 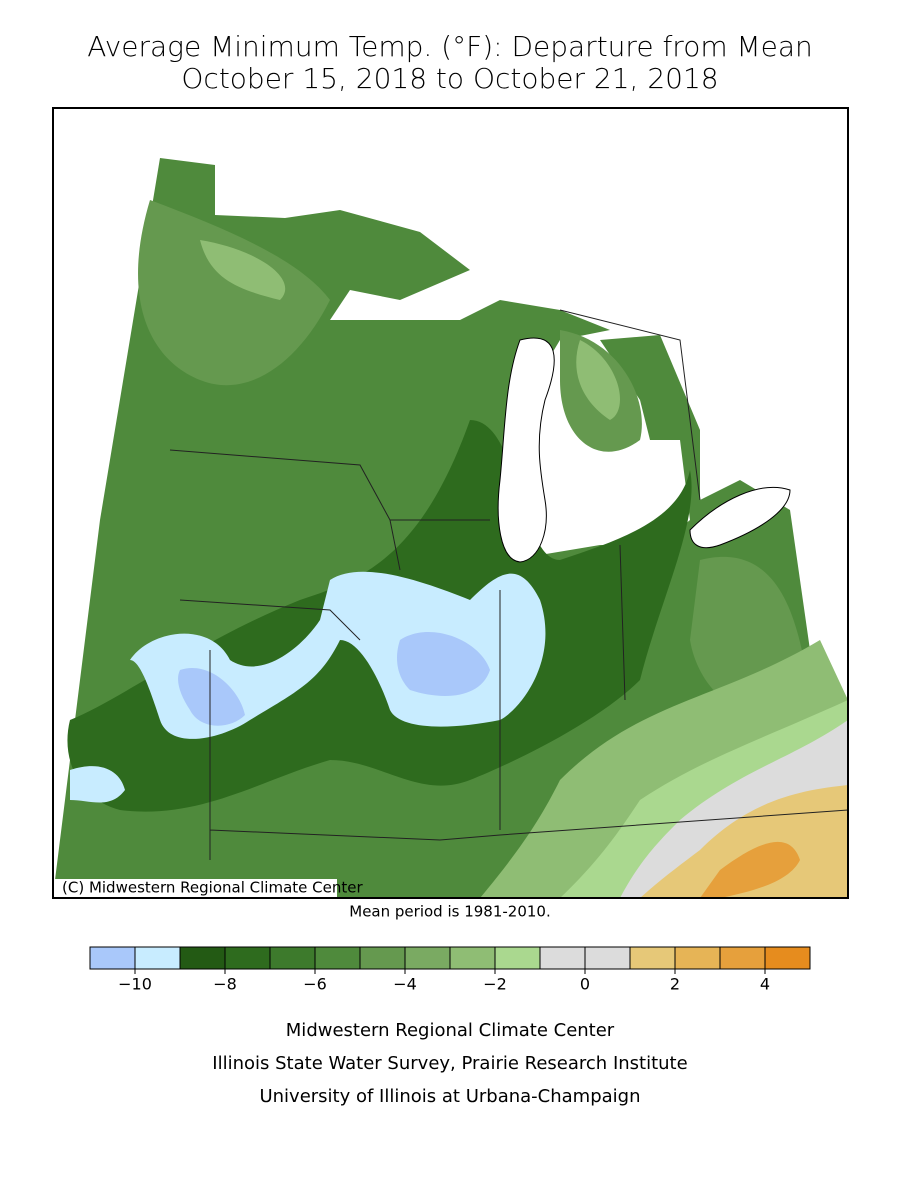 I want to click on legend-tick-label: −2, so click(x=495, y=984).